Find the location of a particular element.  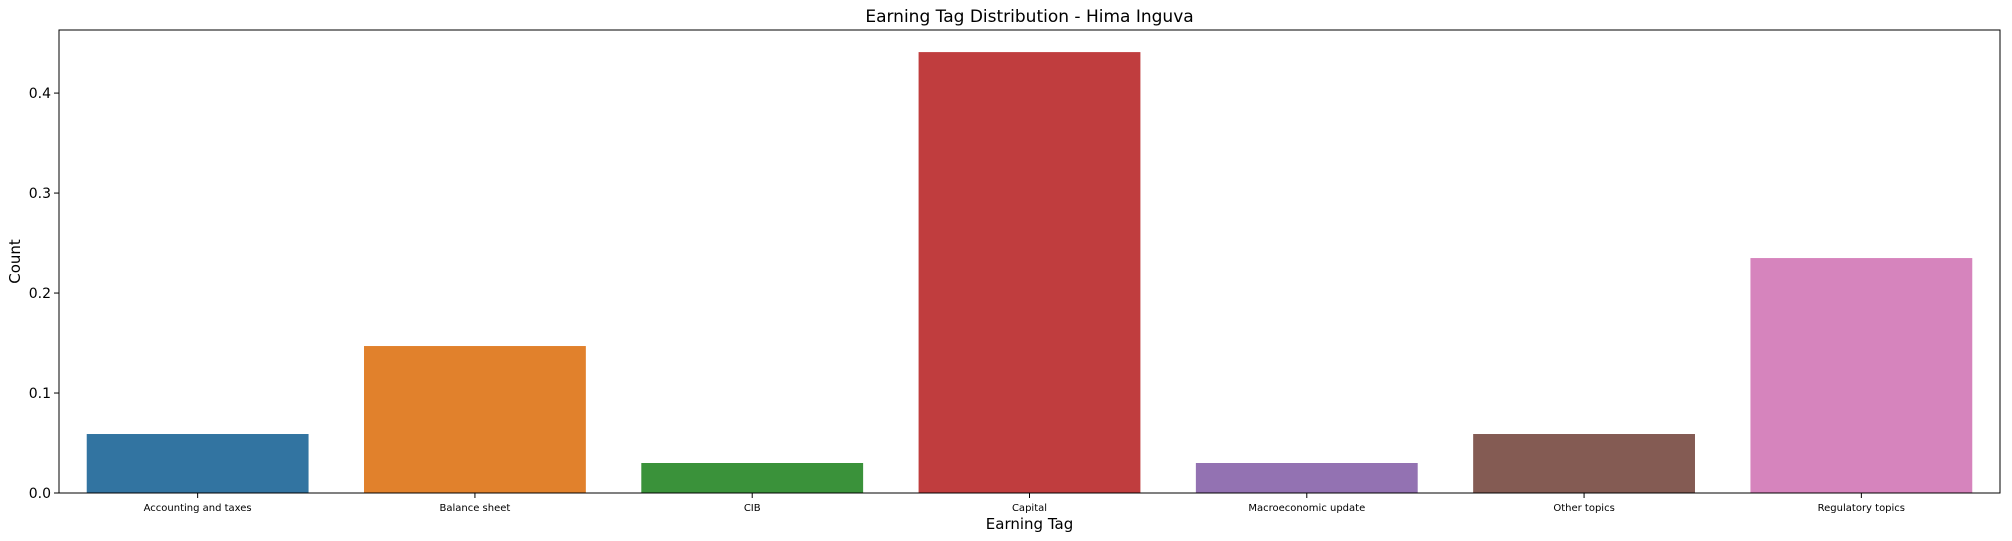

bar-capital is located at coordinates (1029, 273).